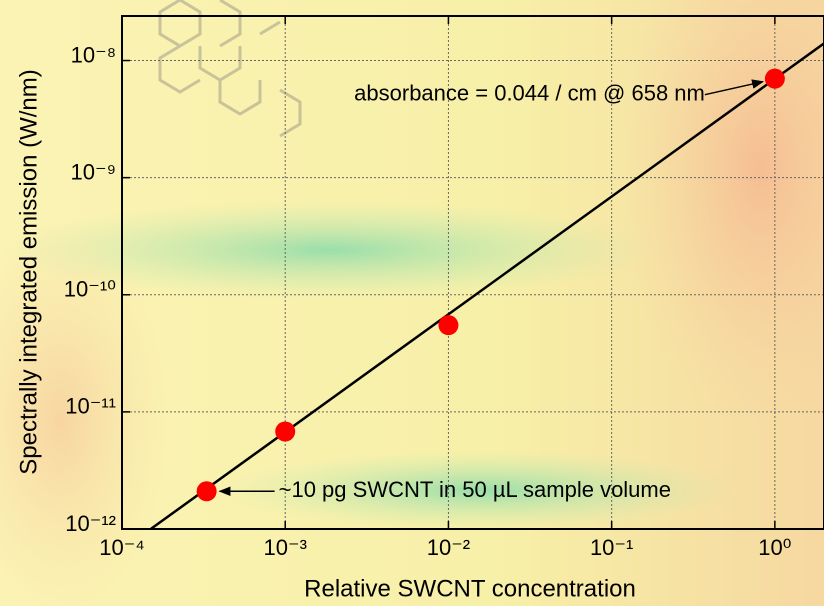 The image size is (824, 606). What do you see at coordinates (230, 69) in the screenshot?
I see `nanotube-decor` at bounding box center [230, 69].